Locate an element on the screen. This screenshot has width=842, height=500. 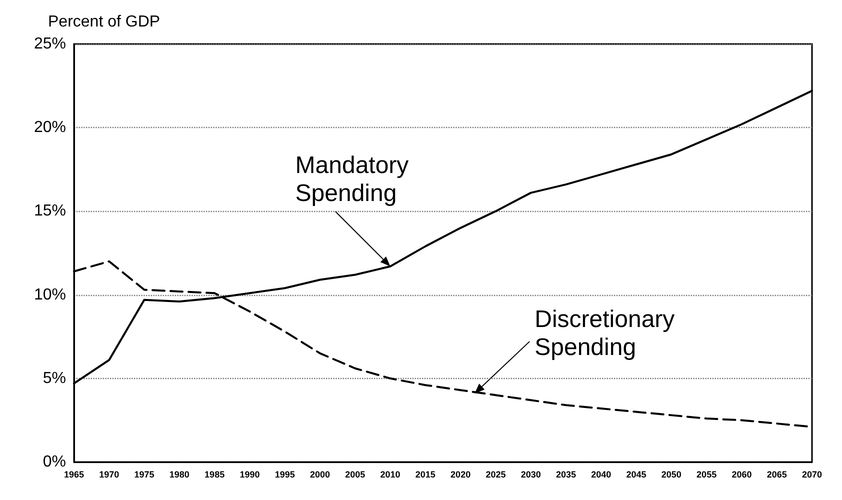
x-tick-label: 2035 is located at coordinates (566, 475).